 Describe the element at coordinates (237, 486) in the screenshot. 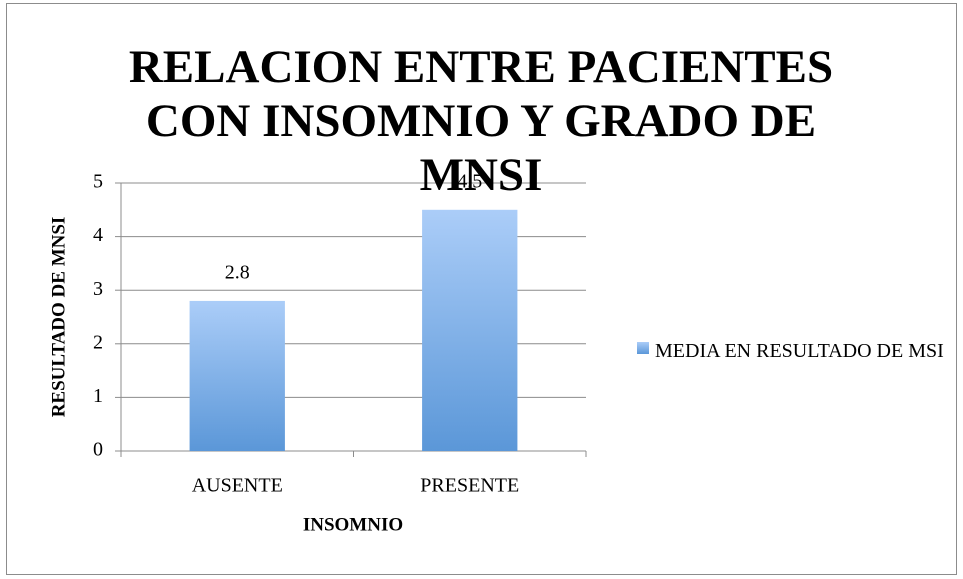

I see `x-tick-label: AUSENTE` at that location.